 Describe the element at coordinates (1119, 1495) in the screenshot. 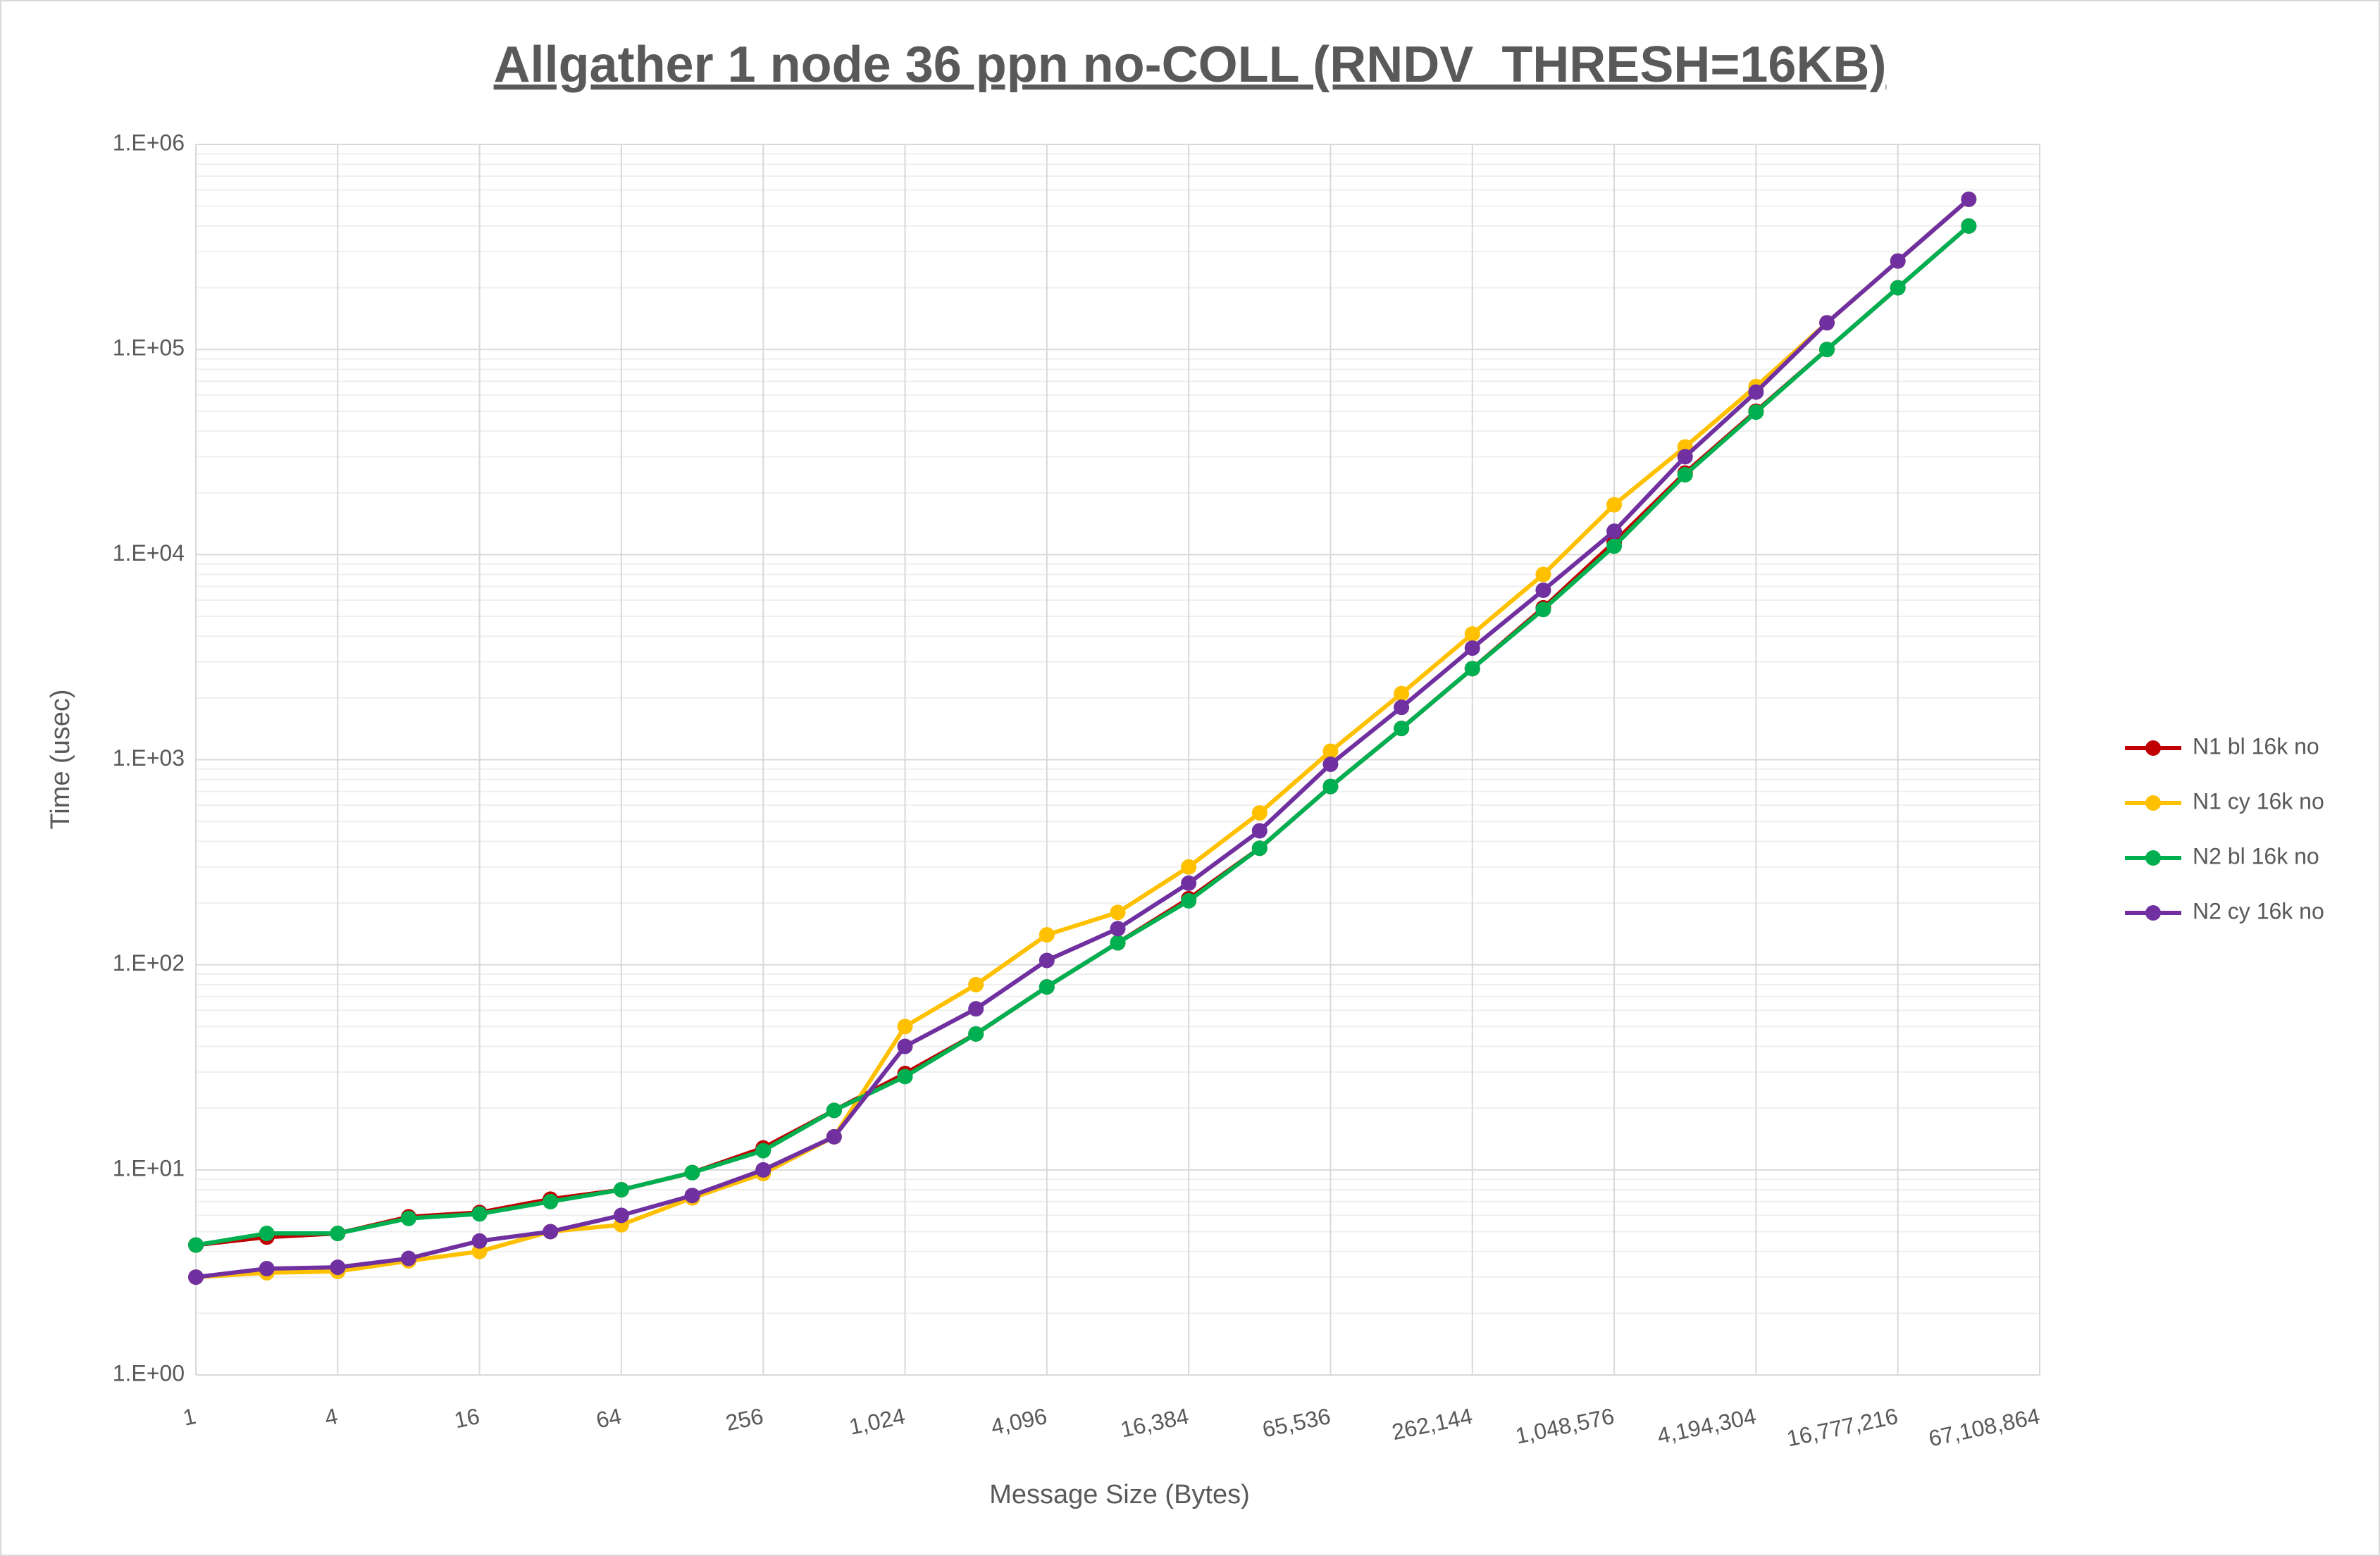

I see `x-axis-title: Message Size (Bytes)` at that location.